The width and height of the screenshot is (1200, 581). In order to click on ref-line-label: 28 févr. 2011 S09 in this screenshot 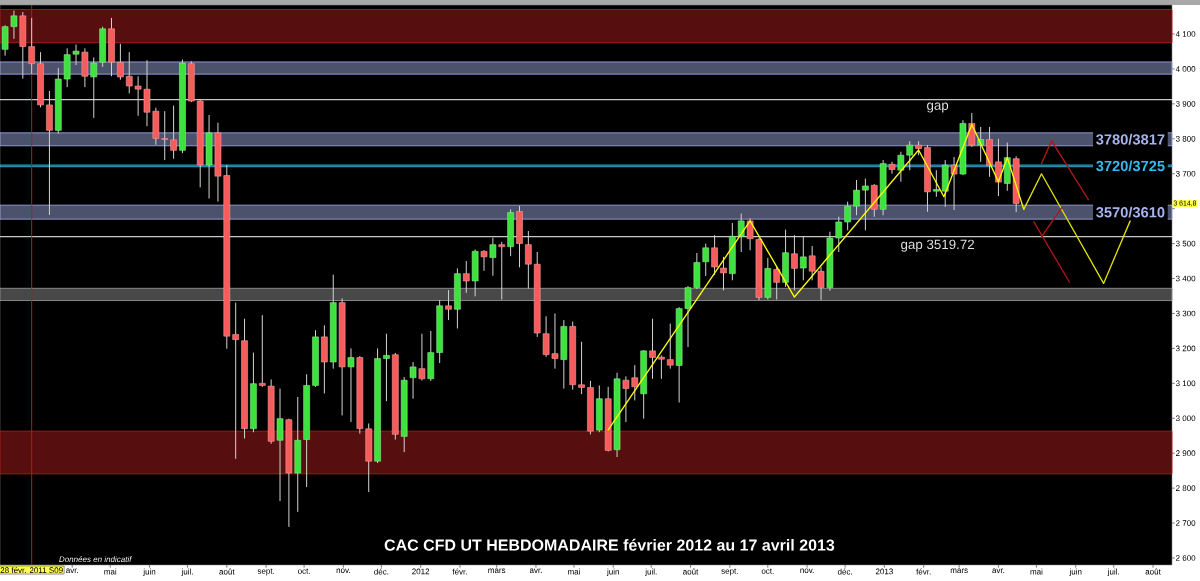, I will do `click(31, 570)`.